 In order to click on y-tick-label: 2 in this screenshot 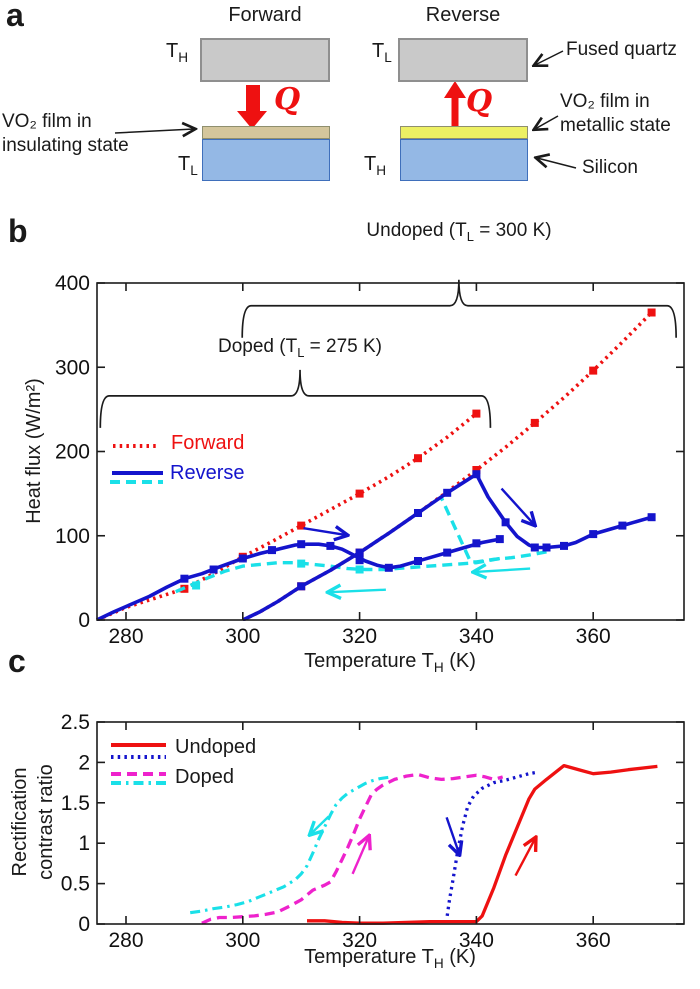, I will do `click(84, 762)`.